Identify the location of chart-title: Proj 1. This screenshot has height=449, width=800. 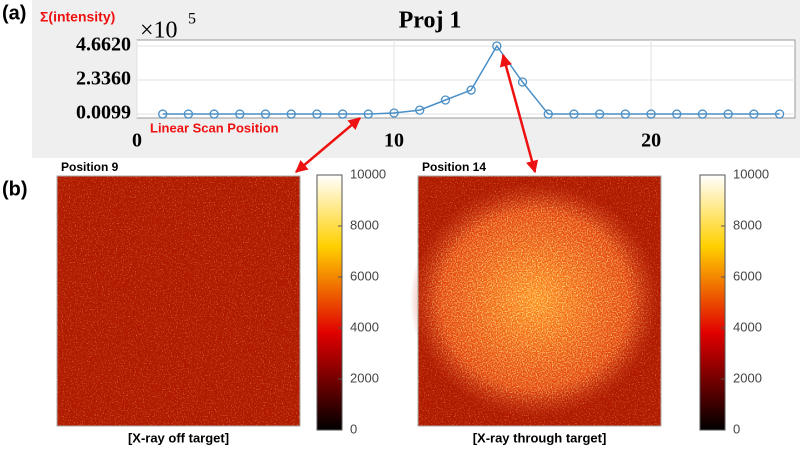
(430, 21).